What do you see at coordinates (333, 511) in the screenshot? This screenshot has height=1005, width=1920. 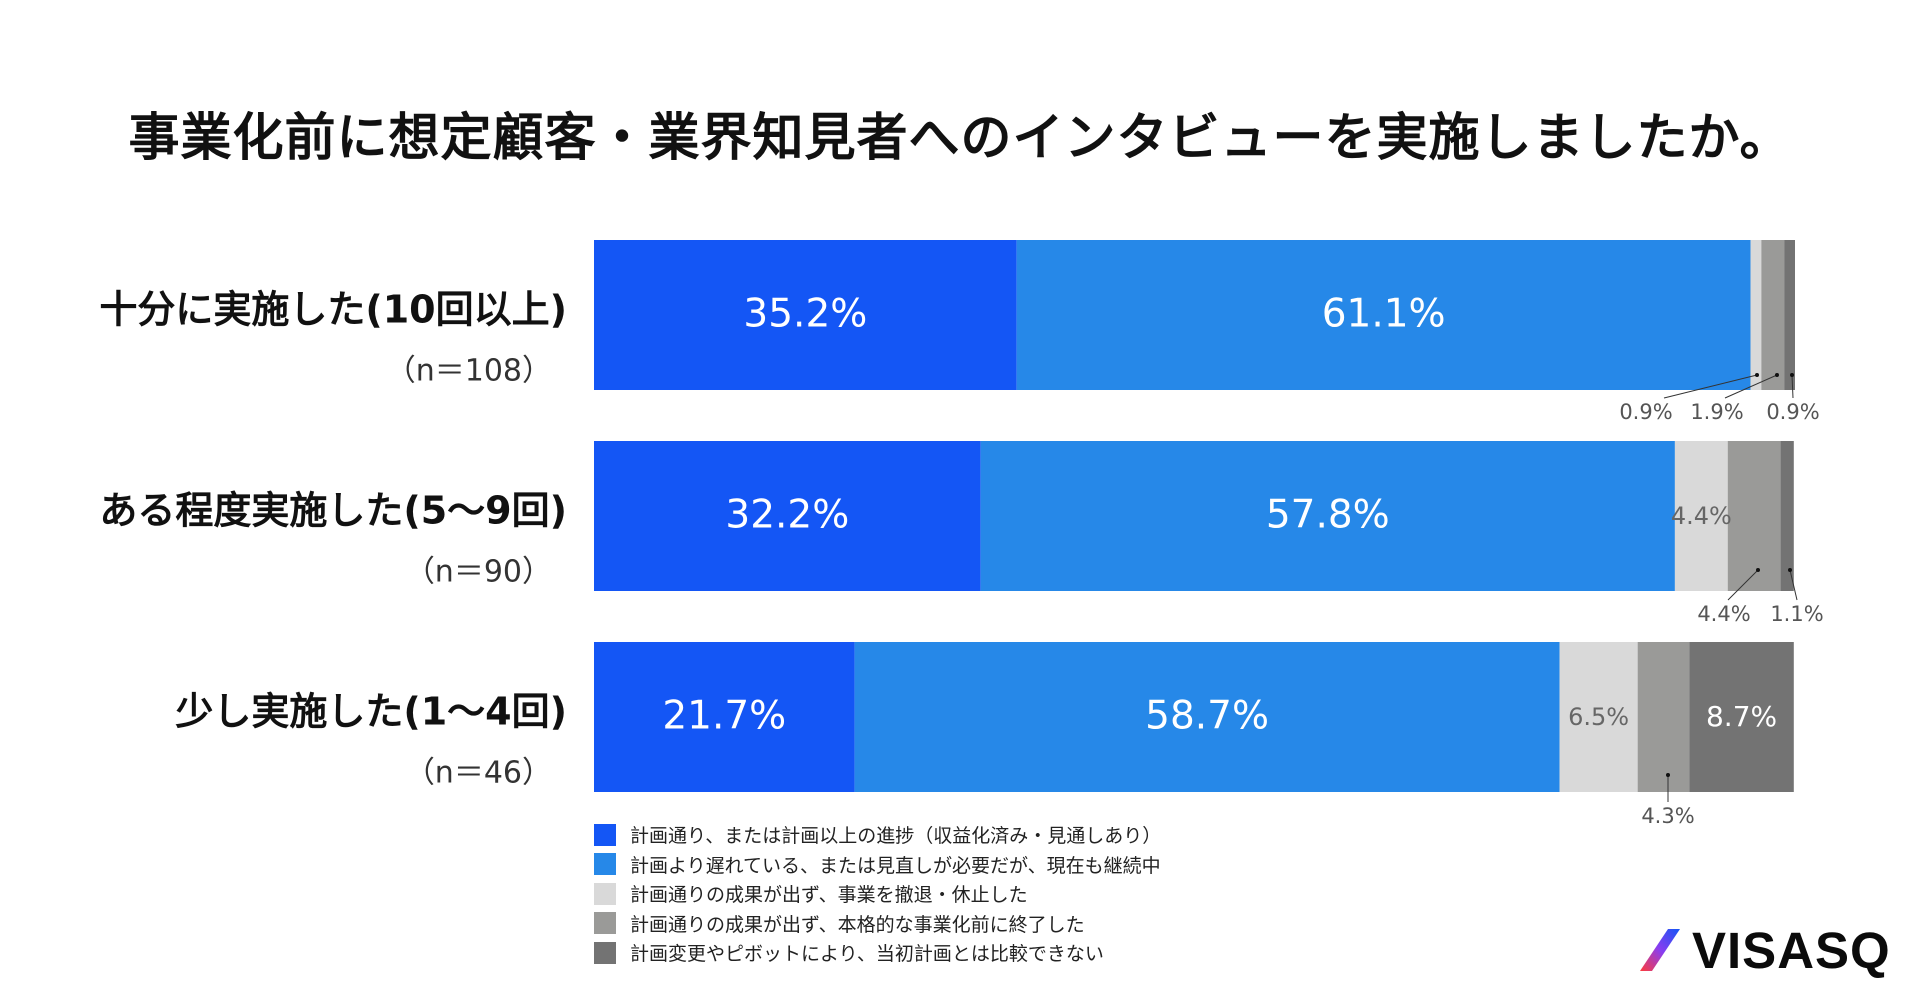 I see `category-label: ある程度実施した(5〜9回)` at bounding box center [333, 511].